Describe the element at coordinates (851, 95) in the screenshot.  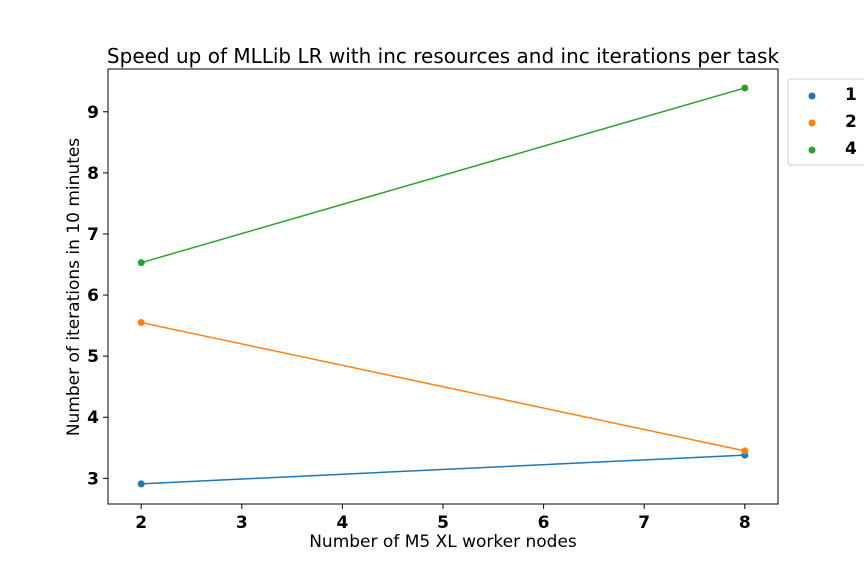
I see `legend-label: 1` at that location.